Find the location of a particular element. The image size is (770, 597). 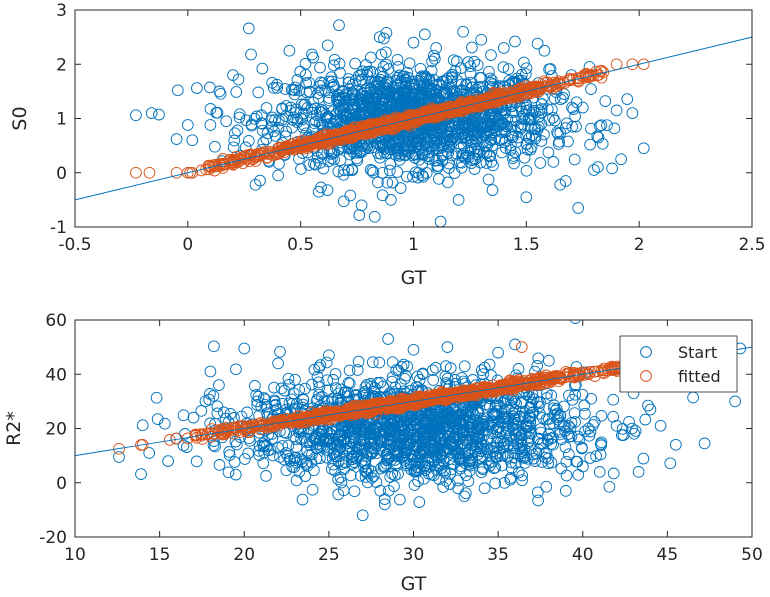

y-tick-label: 1 is located at coordinates (61, 120).